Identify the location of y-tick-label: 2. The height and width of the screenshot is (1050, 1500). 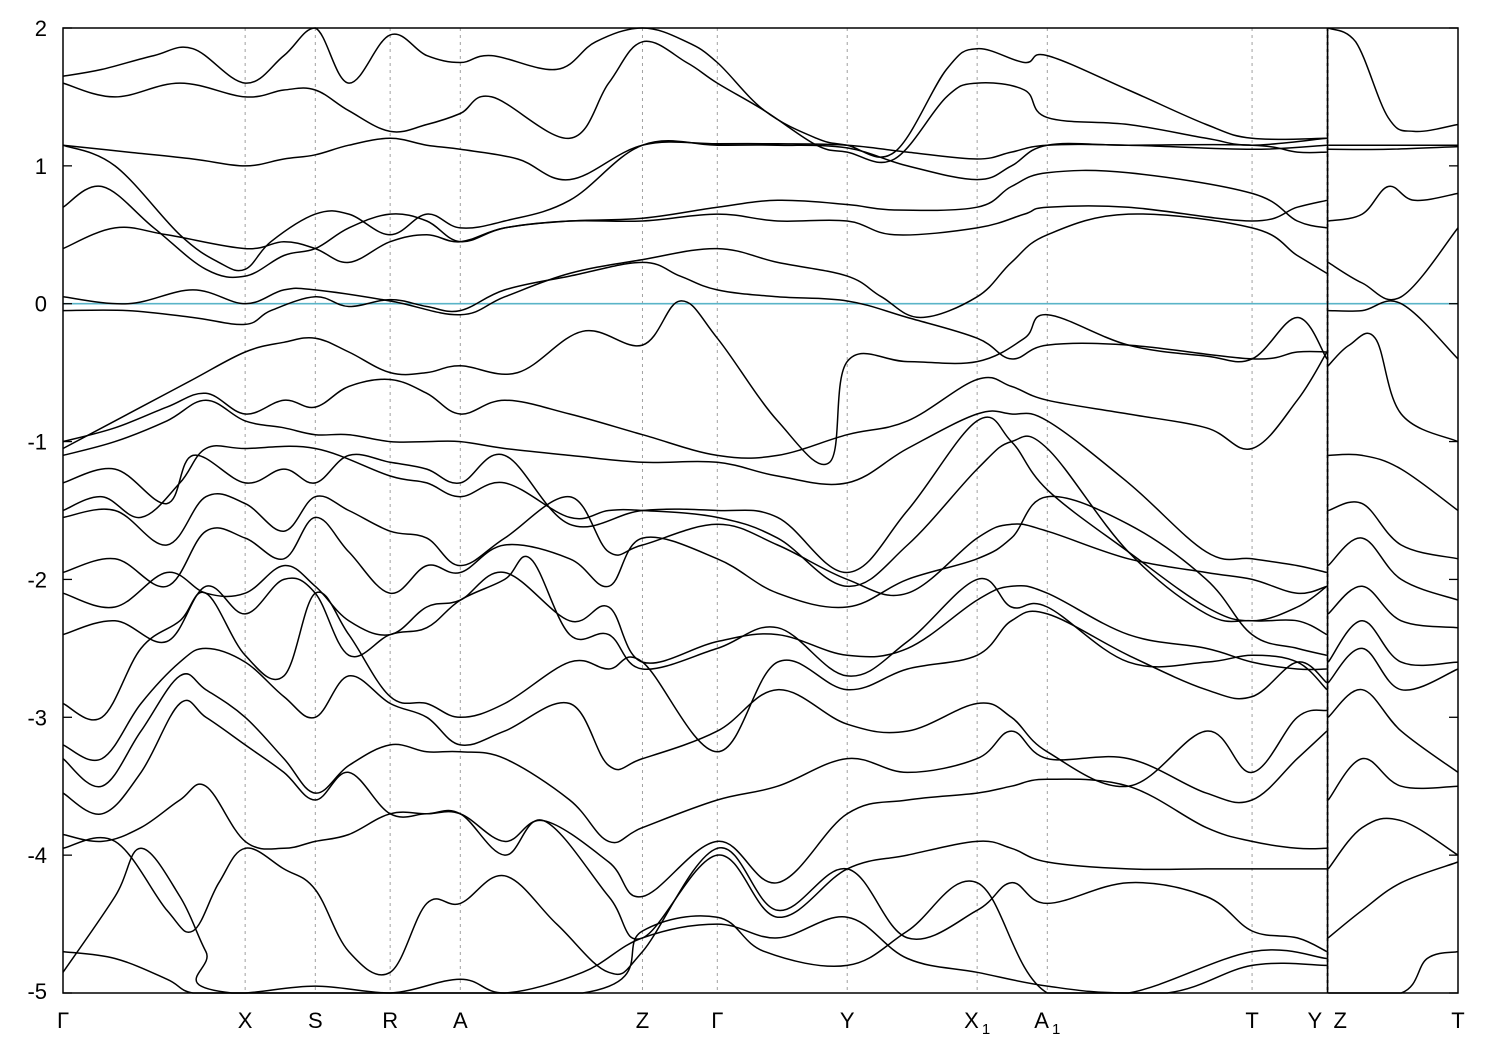
(41, 28).